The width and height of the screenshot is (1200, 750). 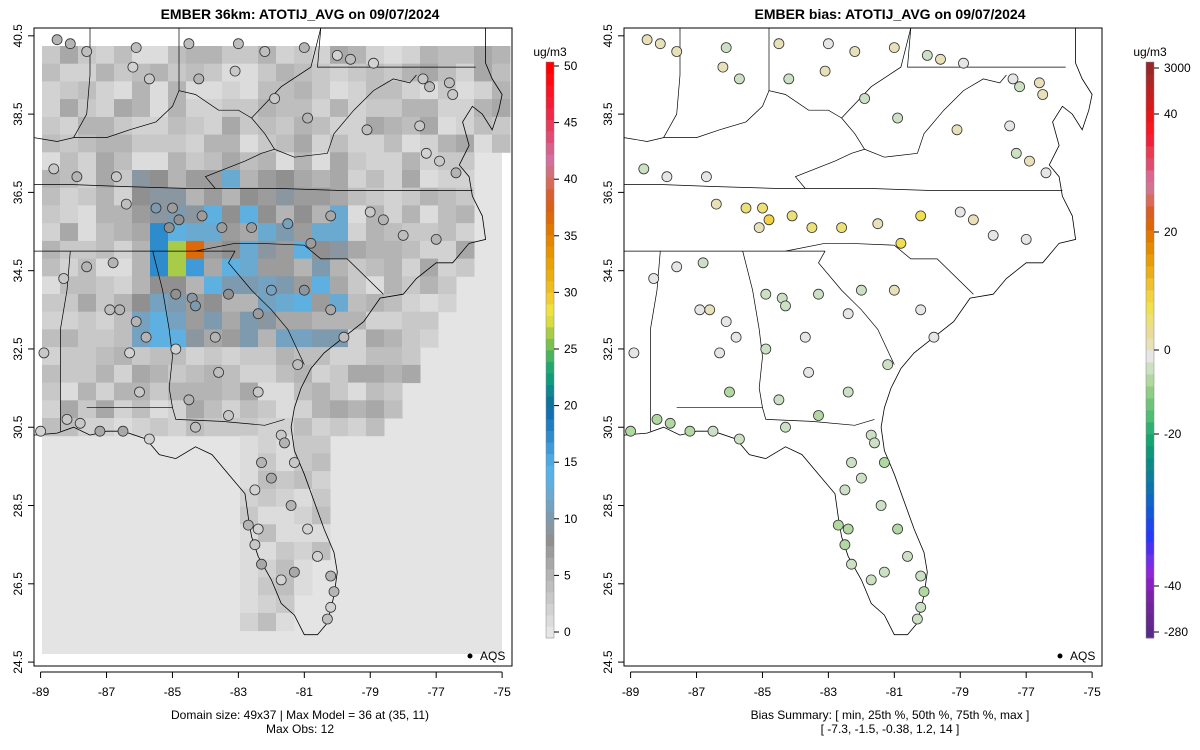 I want to click on legend-aqs-label: AQS, so click(x=1082, y=656).